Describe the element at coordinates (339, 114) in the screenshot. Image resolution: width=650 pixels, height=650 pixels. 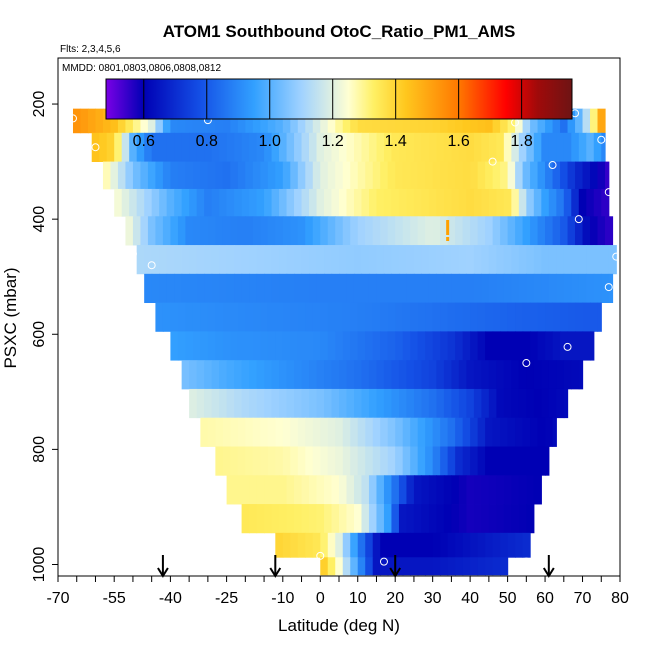
I see `colorbar: 0.6 0.8 1.0 1.2 1.4 1.6 1.8` at that location.